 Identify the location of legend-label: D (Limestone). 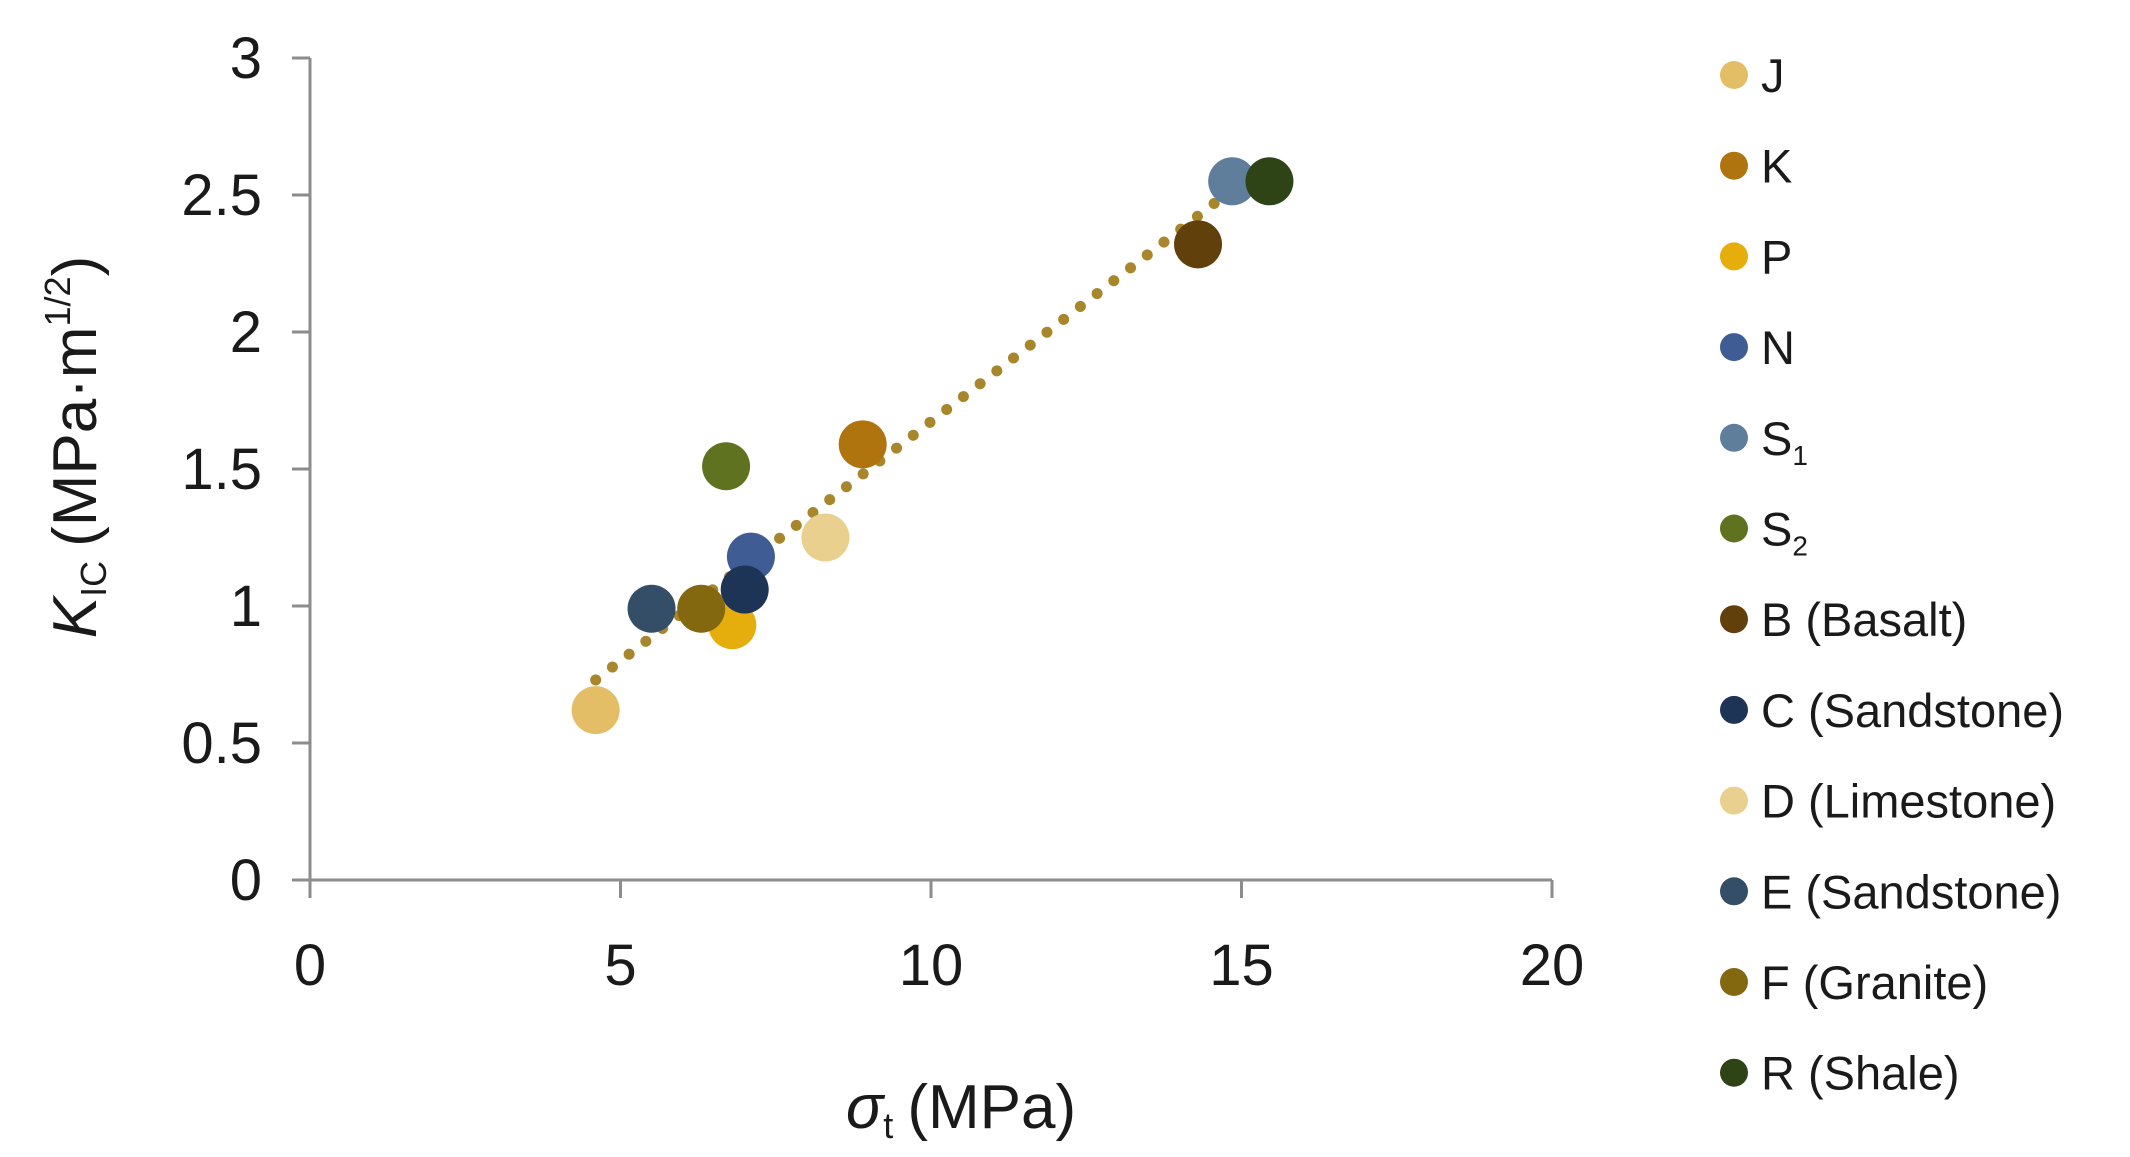
(1908, 801).